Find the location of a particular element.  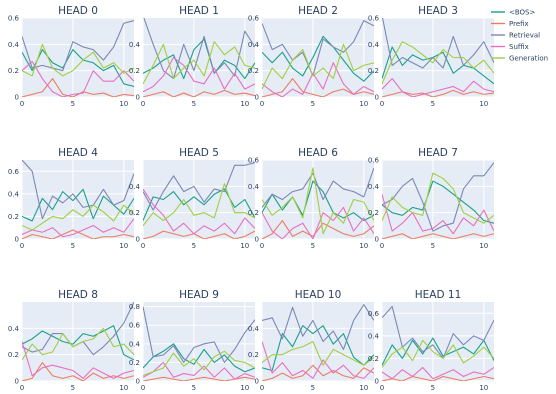

subplot: 0 0.2 0.4 0 5 10 HEAD 5 is located at coordinates (192, 198).